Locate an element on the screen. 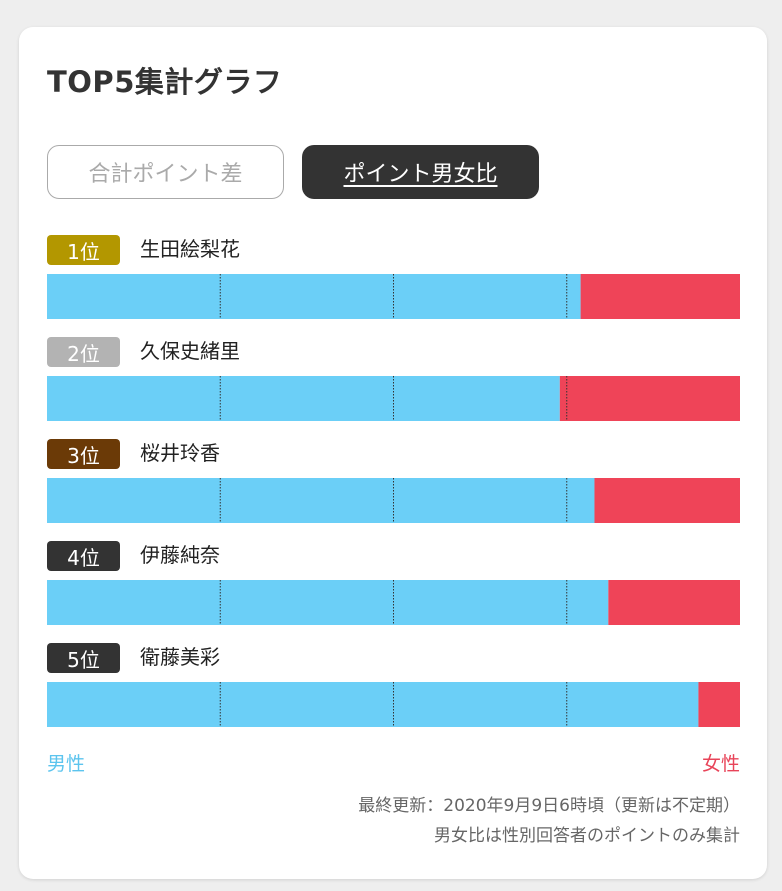  rank-row: 4位 伊藤純奈 is located at coordinates (393, 586).